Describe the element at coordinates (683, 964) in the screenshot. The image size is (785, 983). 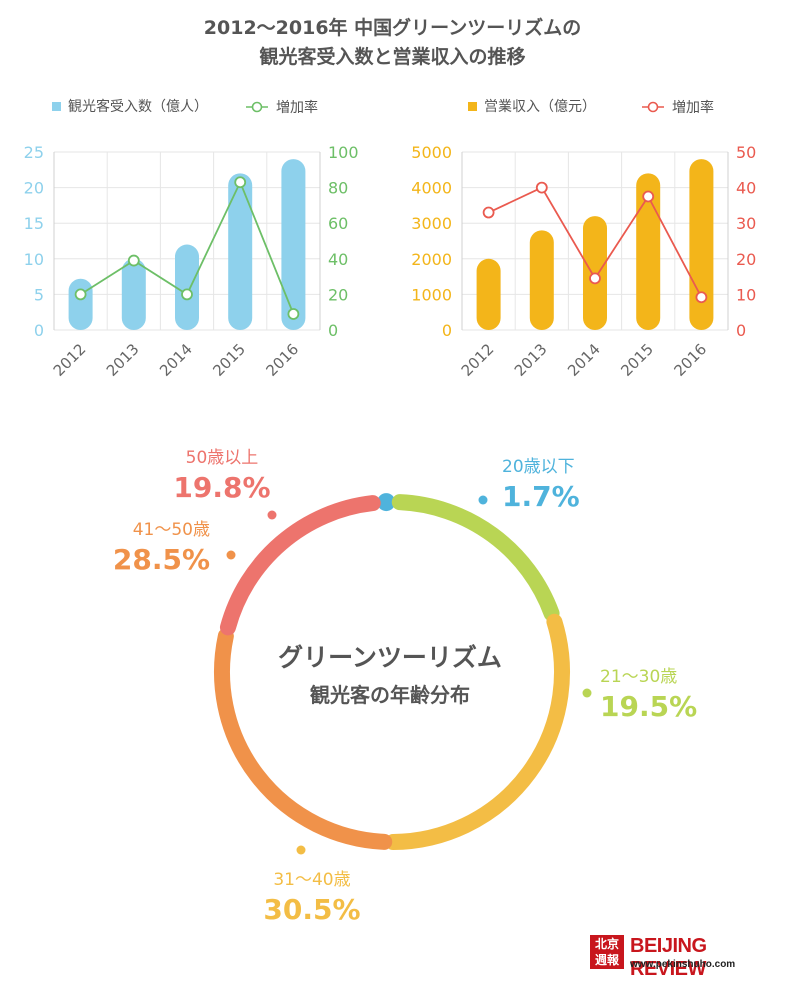
I see `logo-url: www.pekinshuho.com` at that location.